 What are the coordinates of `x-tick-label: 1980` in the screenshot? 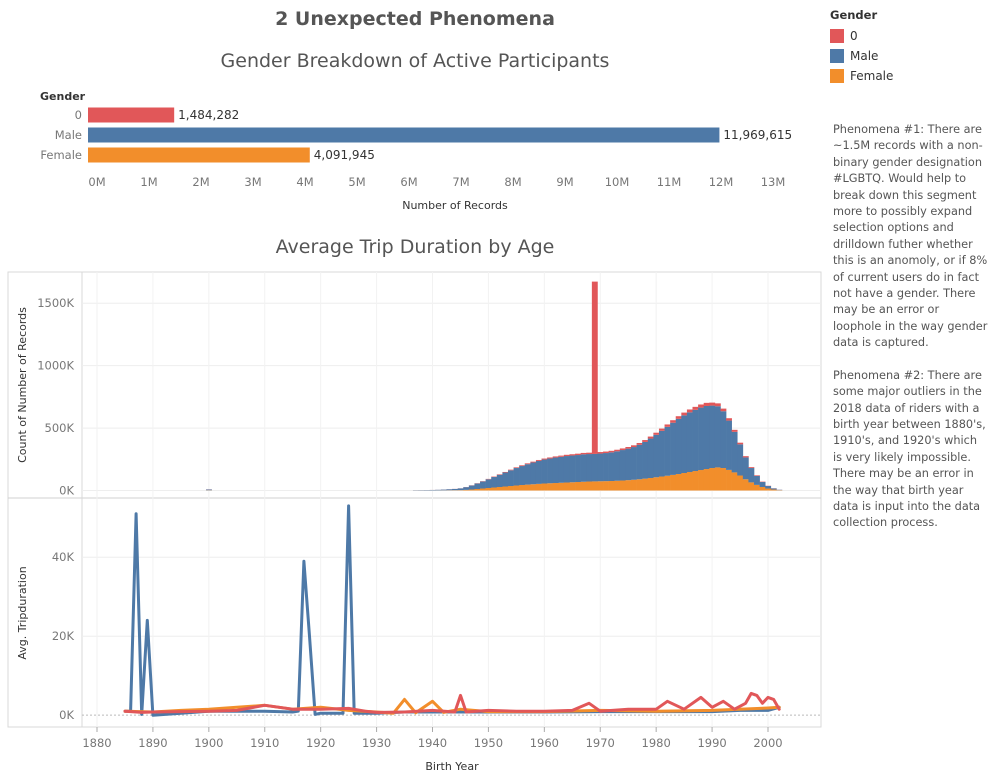 It's located at (656, 743).